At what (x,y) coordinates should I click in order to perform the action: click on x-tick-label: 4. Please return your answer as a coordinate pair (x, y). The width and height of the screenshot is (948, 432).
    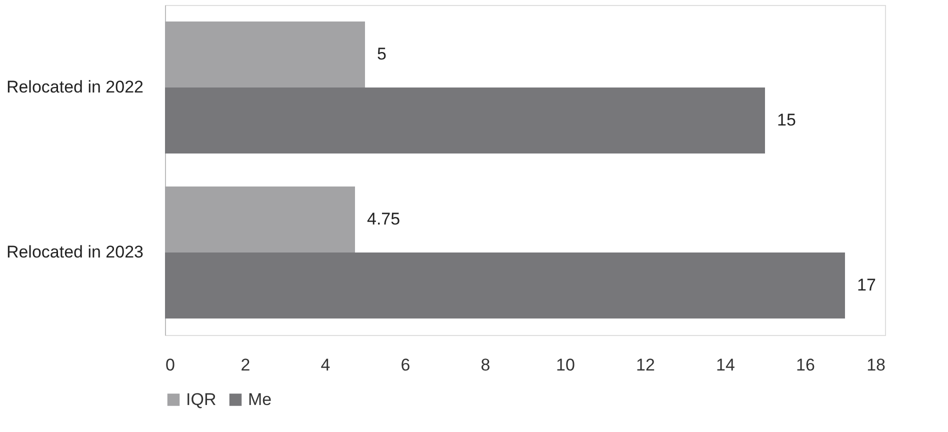
    Looking at the image, I should click on (325, 365).